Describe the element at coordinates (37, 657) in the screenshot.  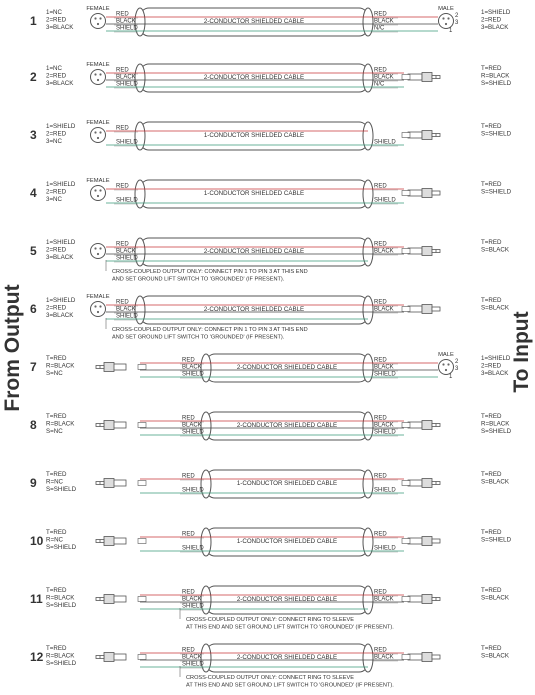
I see `row-number: 12` at that location.